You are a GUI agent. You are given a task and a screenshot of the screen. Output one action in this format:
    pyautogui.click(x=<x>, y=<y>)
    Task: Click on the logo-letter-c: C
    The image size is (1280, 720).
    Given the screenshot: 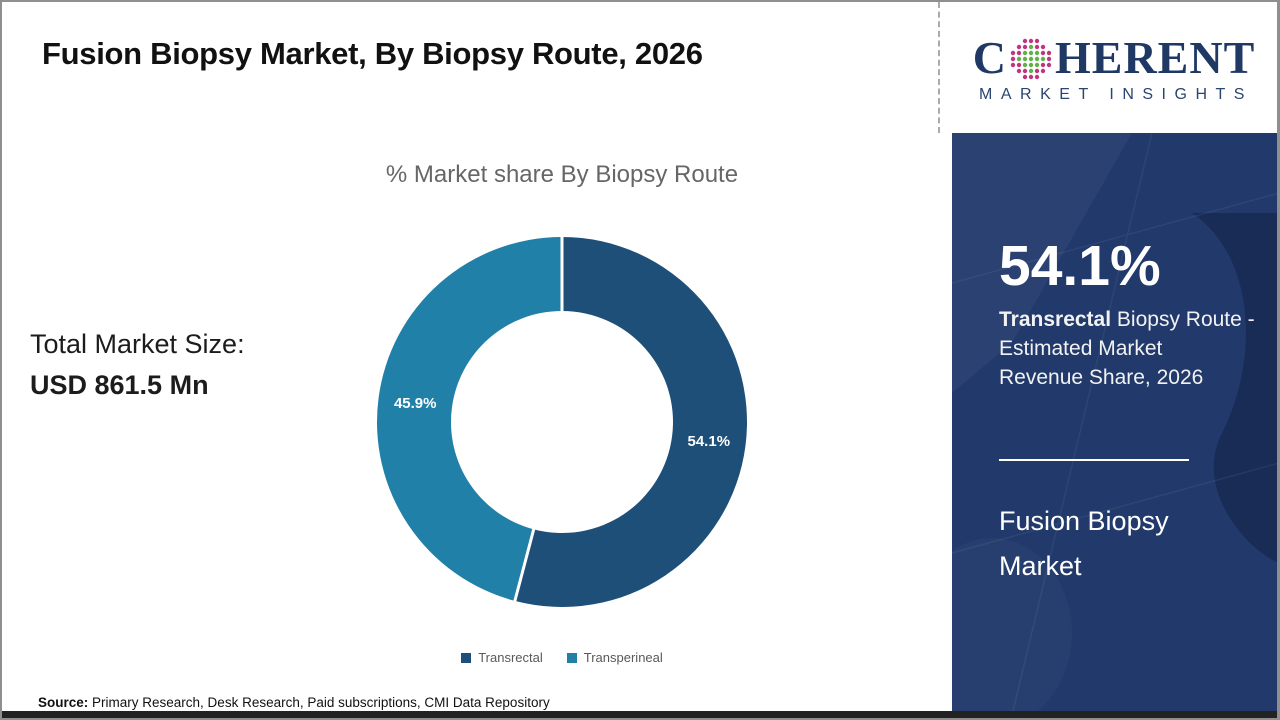 What is the action you would take?
    pyautogui.click(x=989, y=57)
    